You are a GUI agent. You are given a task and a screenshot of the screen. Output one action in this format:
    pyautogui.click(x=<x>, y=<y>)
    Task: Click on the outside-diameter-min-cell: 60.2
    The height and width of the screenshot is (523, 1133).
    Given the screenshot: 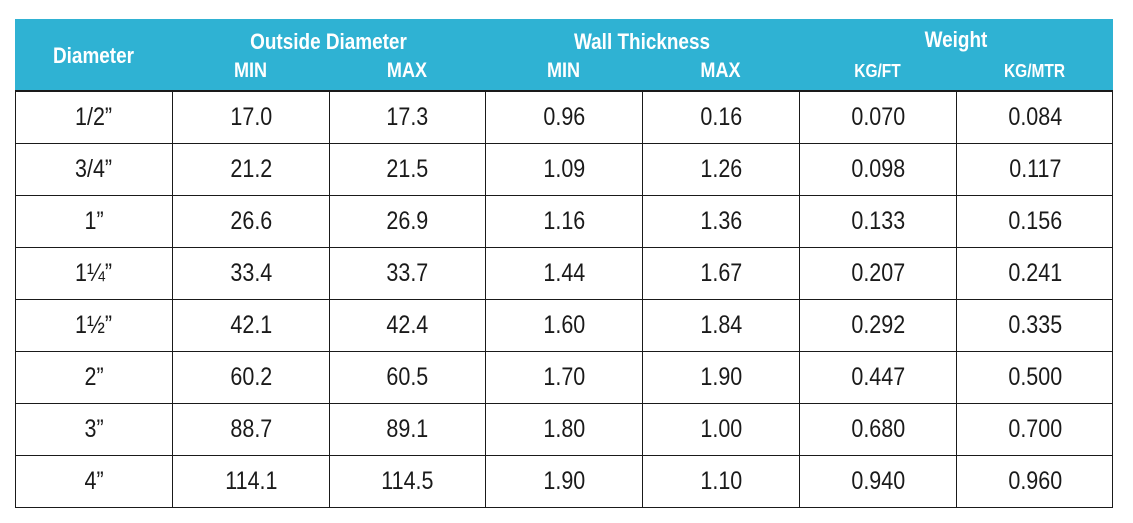 What is the action you would take?
    pyautogui.click(x=251, y=377)
    